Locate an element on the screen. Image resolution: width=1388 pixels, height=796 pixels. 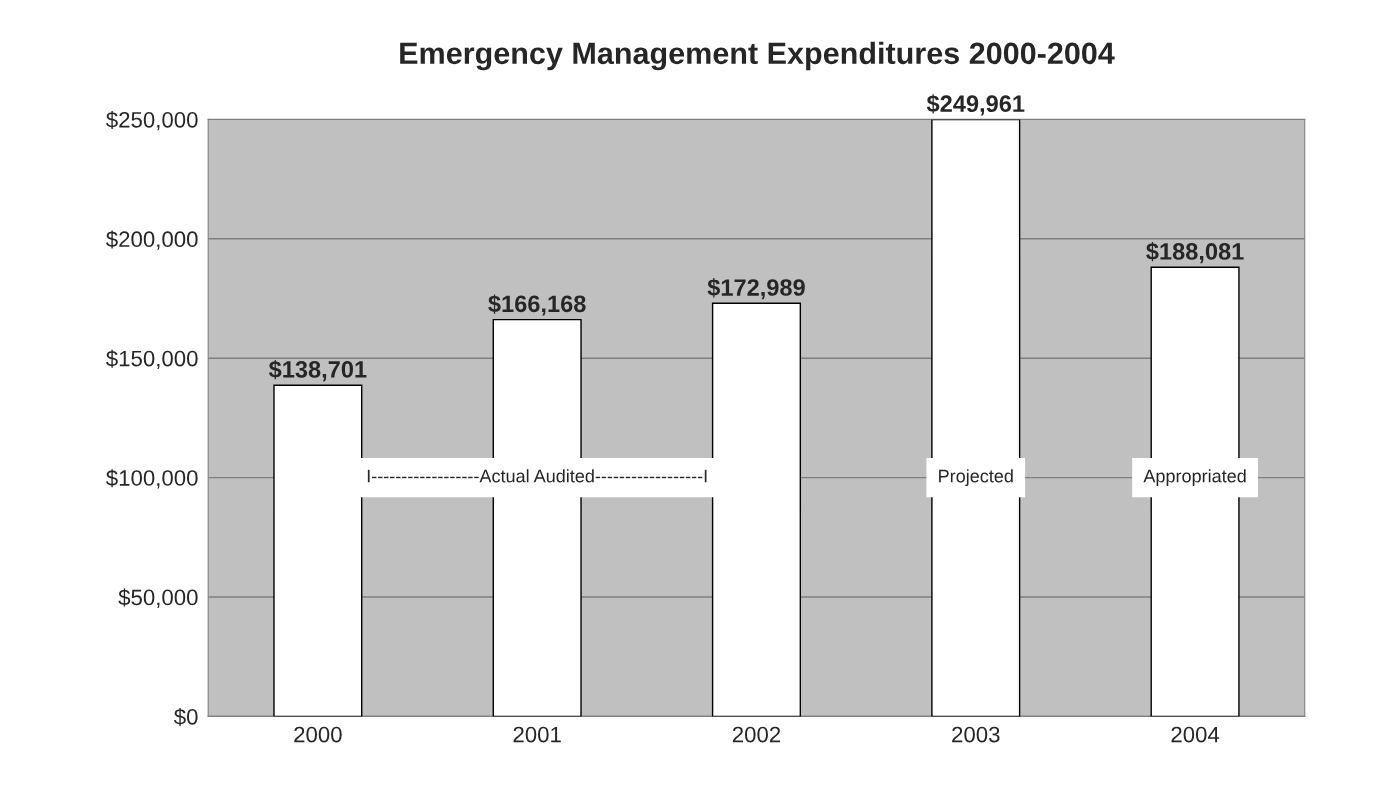
annotation: Appropriated is located at coordinates (1194, 478).